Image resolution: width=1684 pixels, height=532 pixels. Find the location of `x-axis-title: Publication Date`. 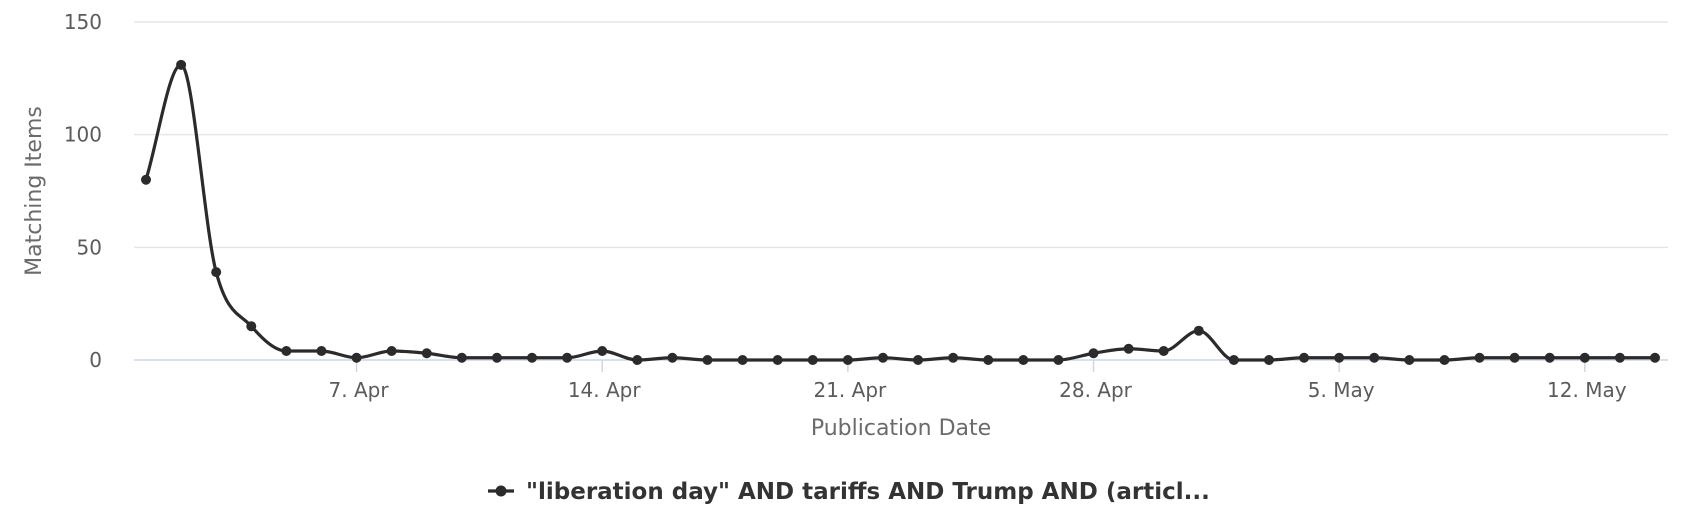

x-axis-title: Publication Date is located at coordinates (901, 428).